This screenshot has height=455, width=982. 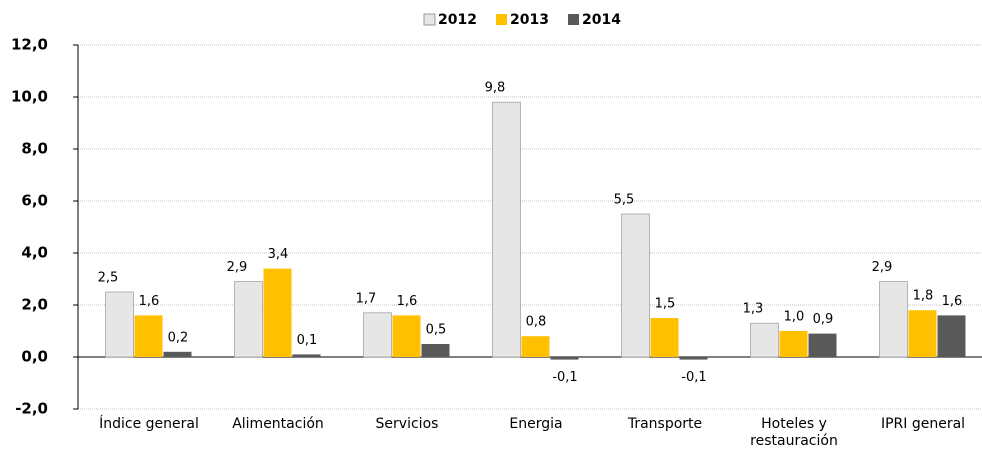 What do you see at coordinates (29, 97) in the screenshot?
I see `y-tick-label: 10,0` at bounding box center [29, 97].